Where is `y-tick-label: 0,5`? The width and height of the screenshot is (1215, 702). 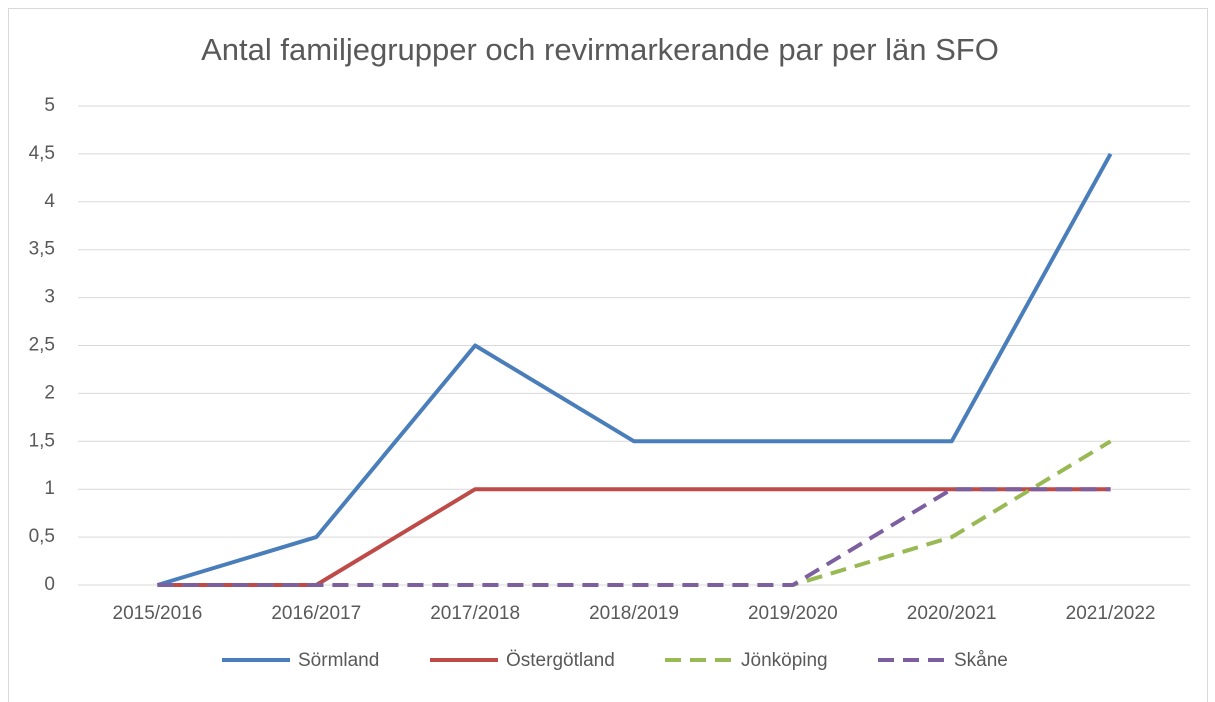
y-tick-label: 0,5 is located at coordinates (42, 536).